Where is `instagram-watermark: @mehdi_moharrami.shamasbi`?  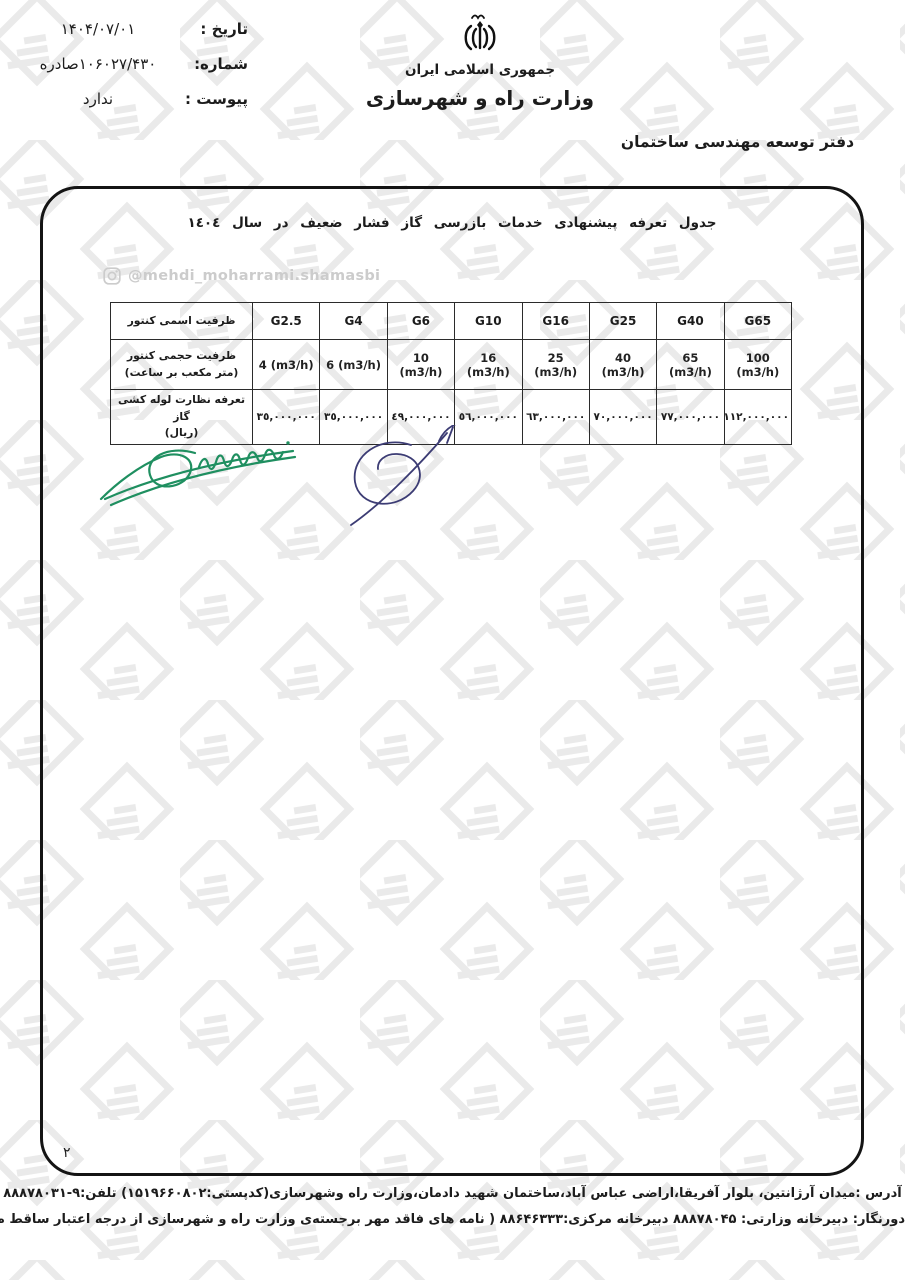 instagram-watermark: @mehdi_moharrami.shamasbi is located at coordinates (241, 276).